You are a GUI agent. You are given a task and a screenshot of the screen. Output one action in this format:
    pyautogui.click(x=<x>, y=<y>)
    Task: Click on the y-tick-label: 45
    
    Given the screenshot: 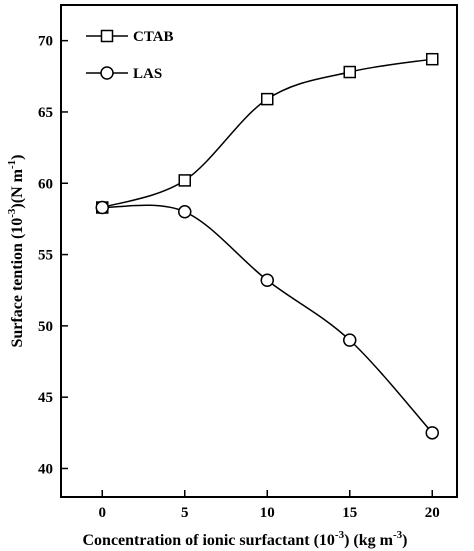 What is the action you would take?
    pyautogui.click(x=45, y=398)
    